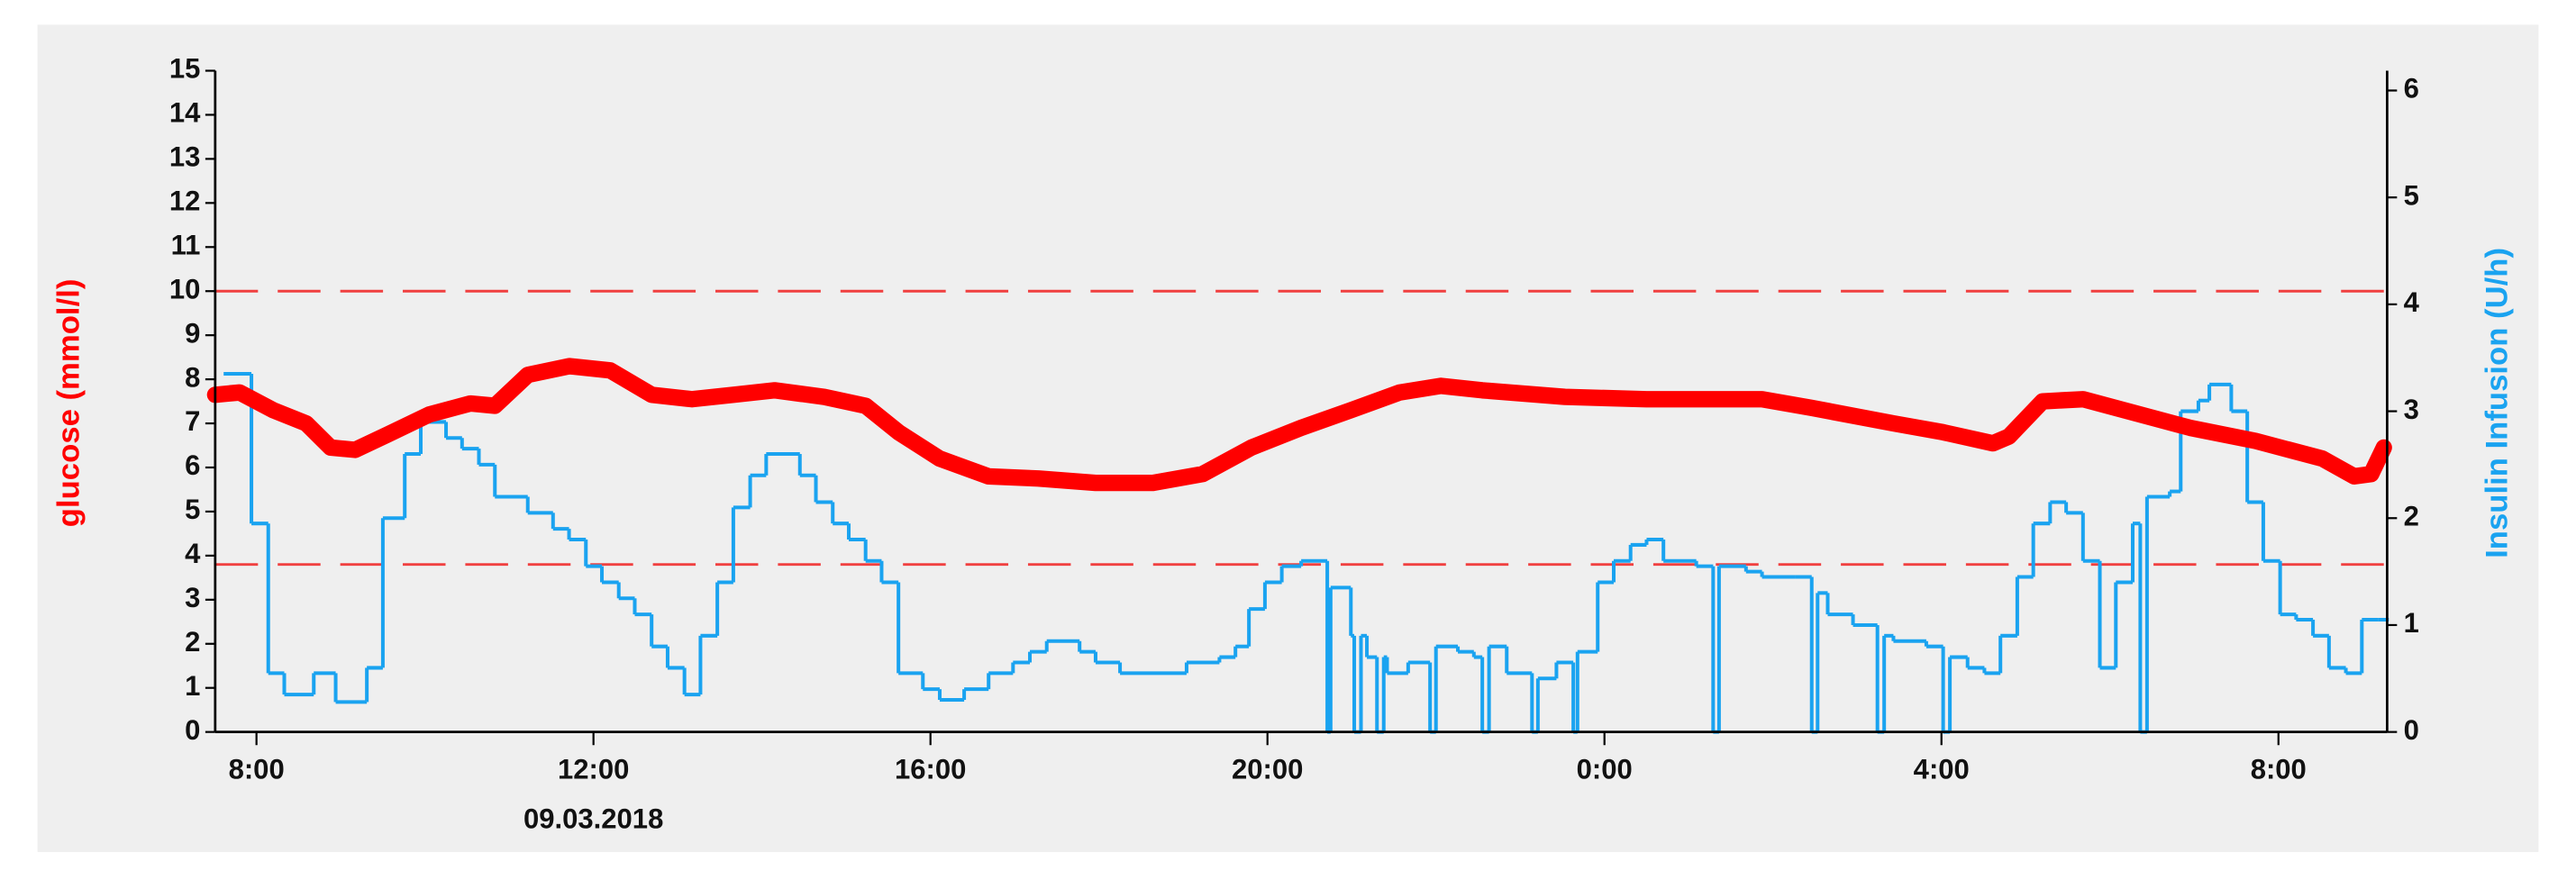 The height and width of the screenshot is (880, 2576). I want to click on x-tick-label: 16:00, so click(930, 769).